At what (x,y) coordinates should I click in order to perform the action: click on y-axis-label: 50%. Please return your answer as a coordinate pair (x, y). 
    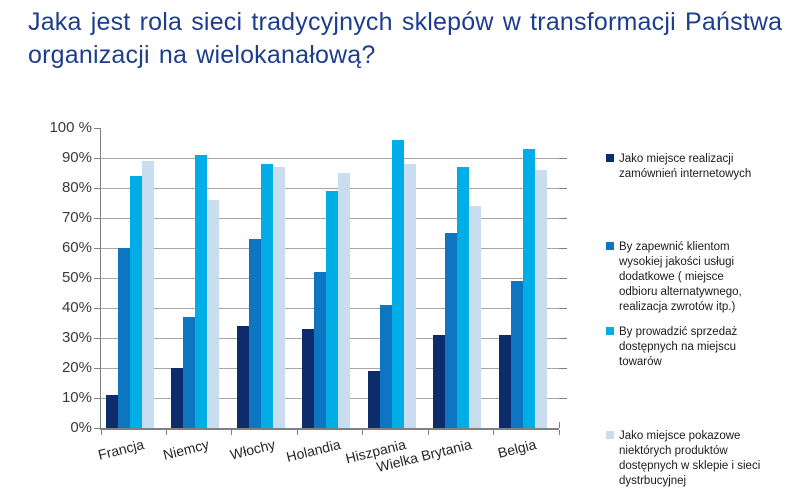
    Looking at the image, I should click on (76, 277).